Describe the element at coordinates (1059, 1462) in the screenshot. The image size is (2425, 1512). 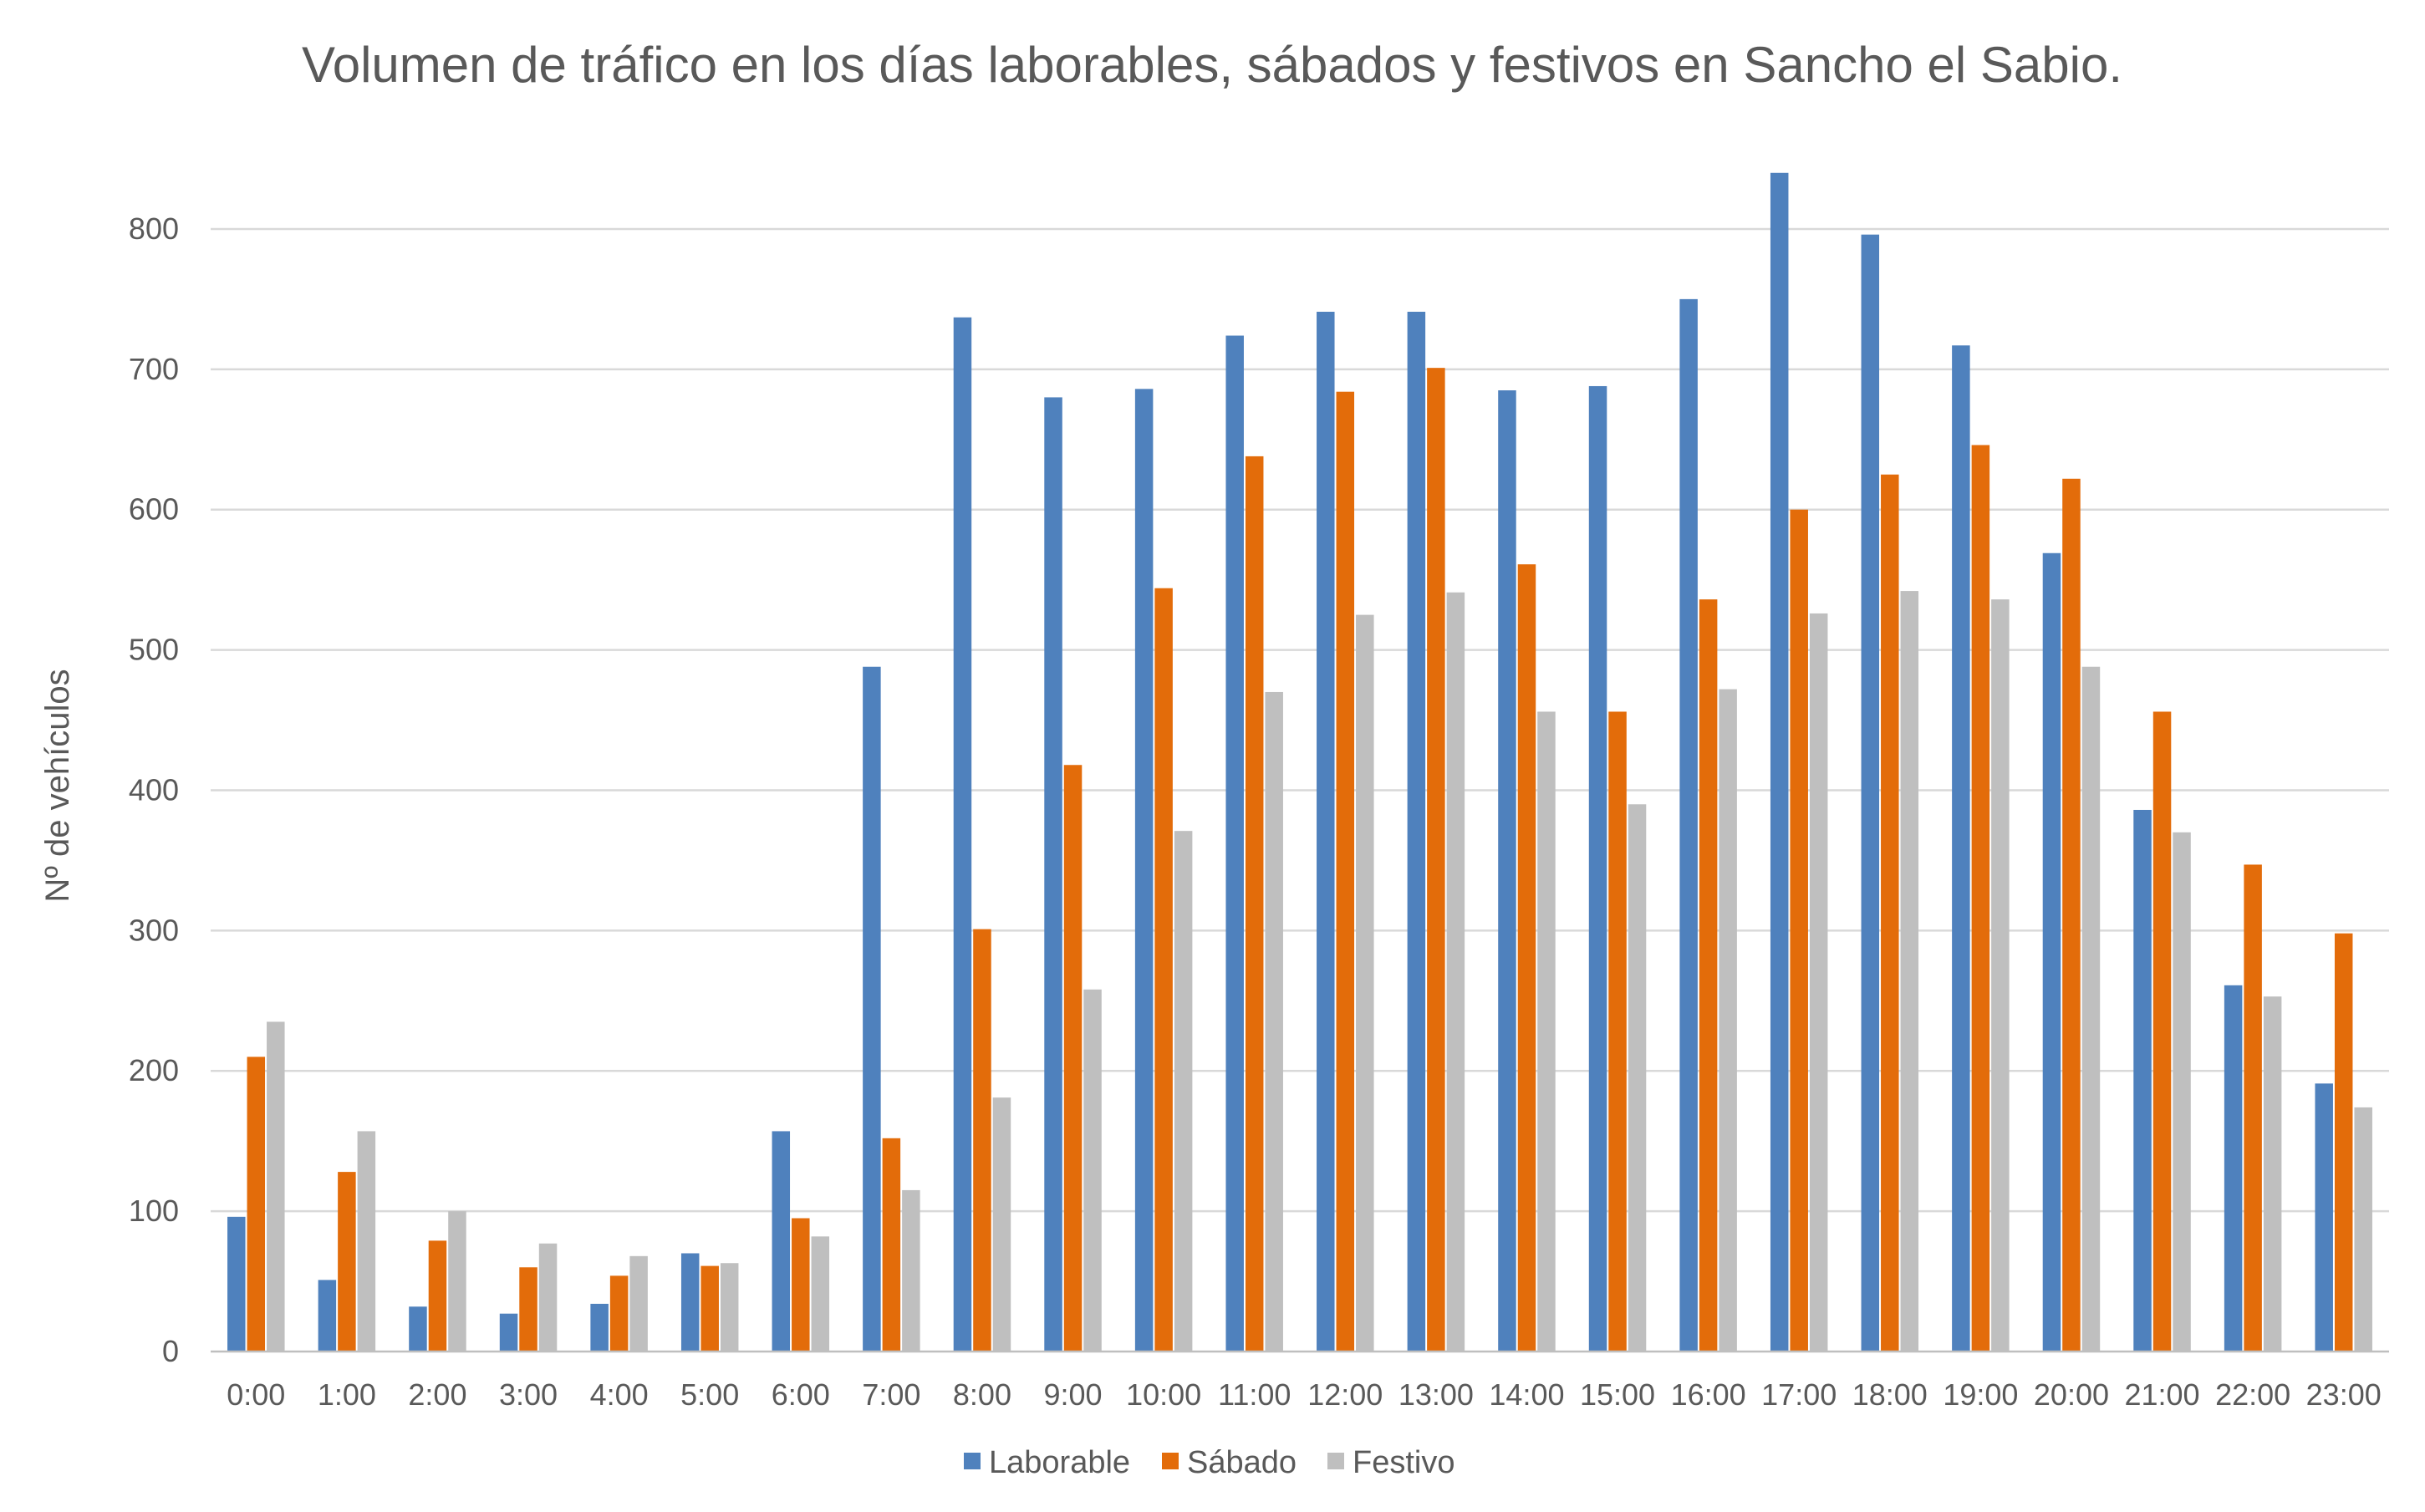
I see `legend-label: Laborable` at that location.